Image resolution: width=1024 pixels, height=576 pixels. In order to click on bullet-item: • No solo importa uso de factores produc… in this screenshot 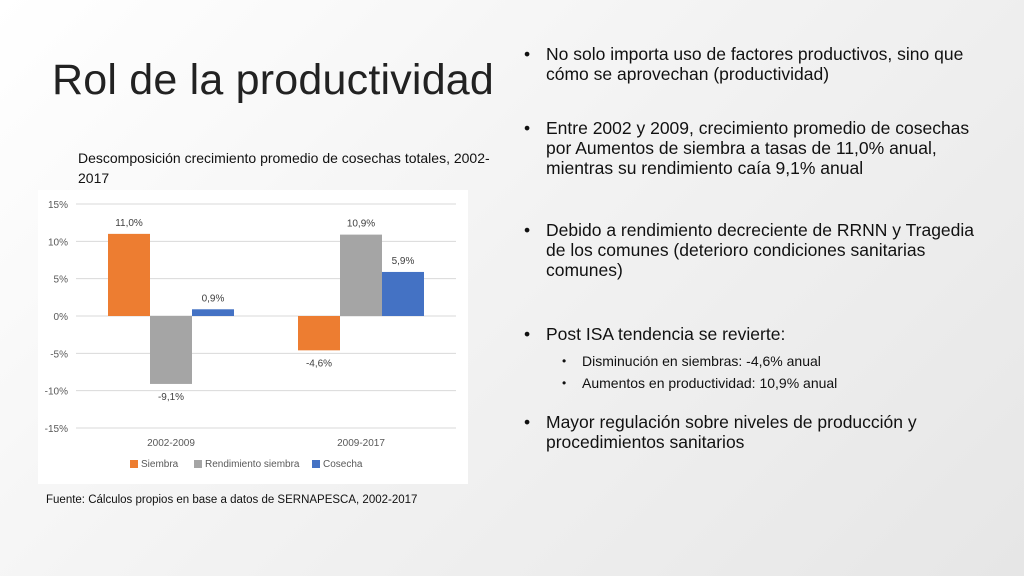, I will do `click(753, 64)`.